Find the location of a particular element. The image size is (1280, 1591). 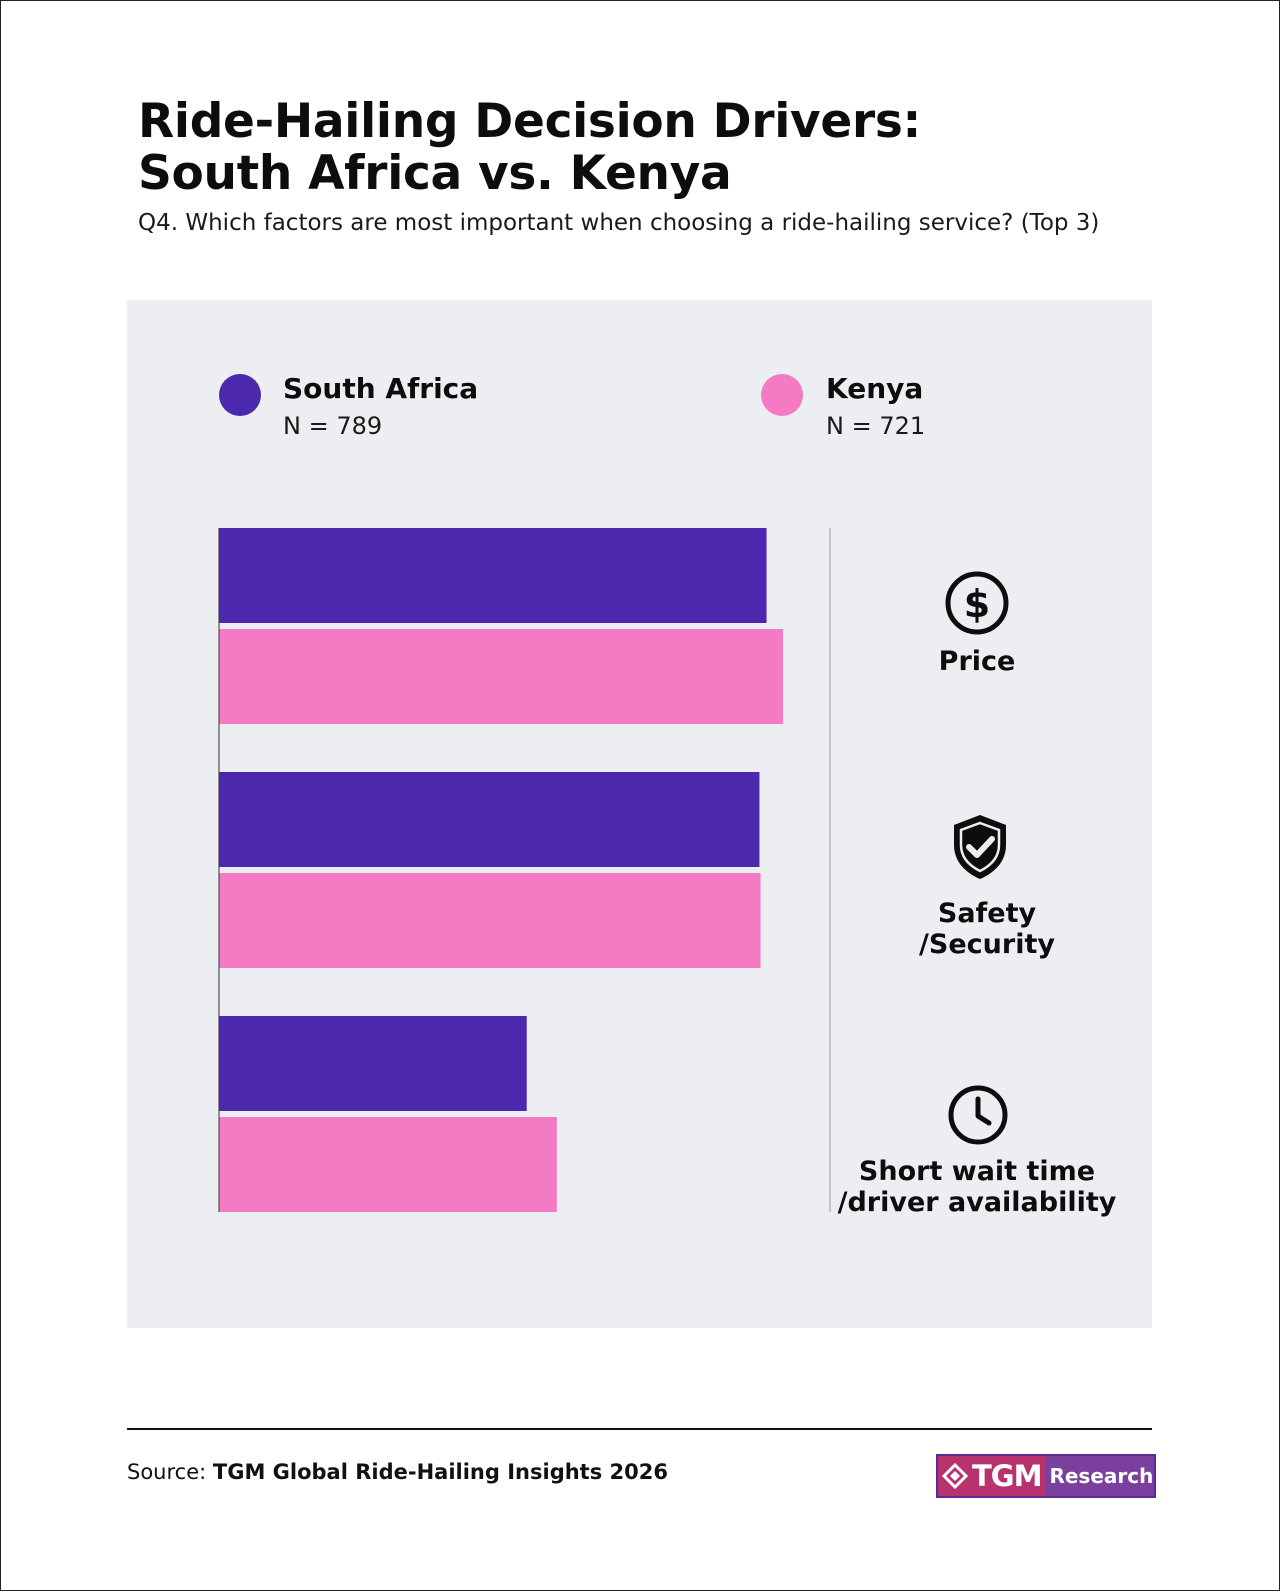

legend-swatch-kenya is located at coordinates (782, 395).